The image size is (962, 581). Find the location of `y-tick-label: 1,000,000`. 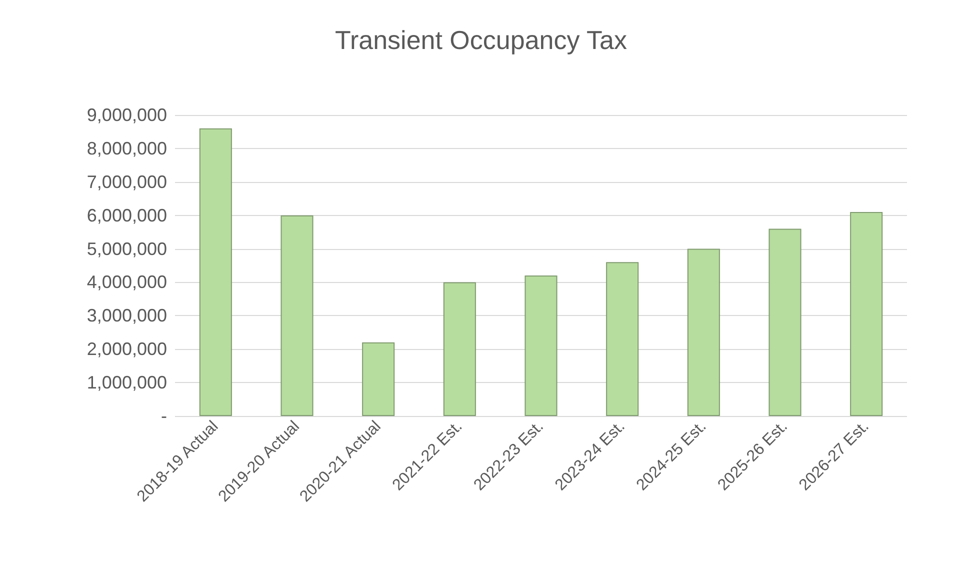

y-tick-label: 1,000,000 is located at coordinates (126, 382).